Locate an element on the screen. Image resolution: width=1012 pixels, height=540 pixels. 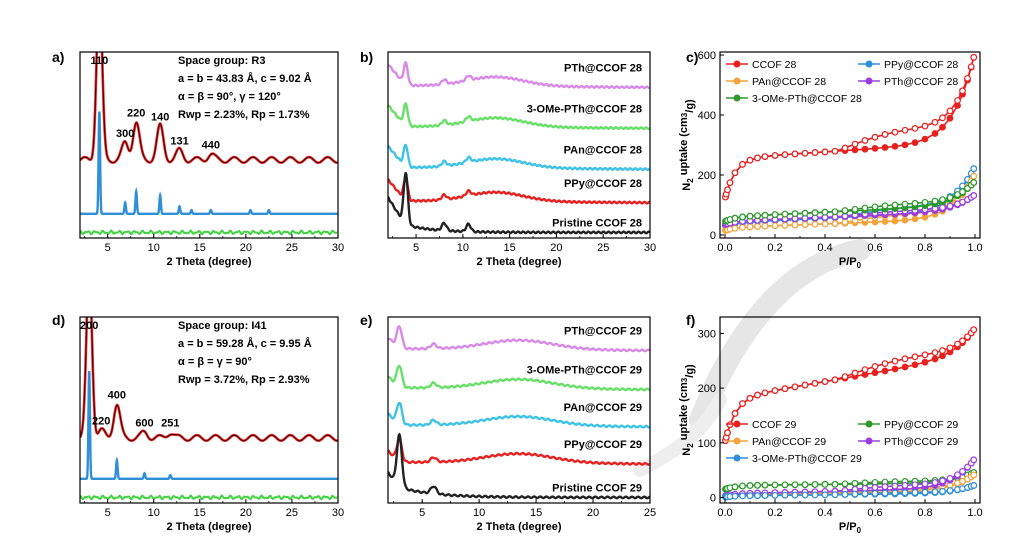
panel-label: b) is located at coordinates (366, 57).